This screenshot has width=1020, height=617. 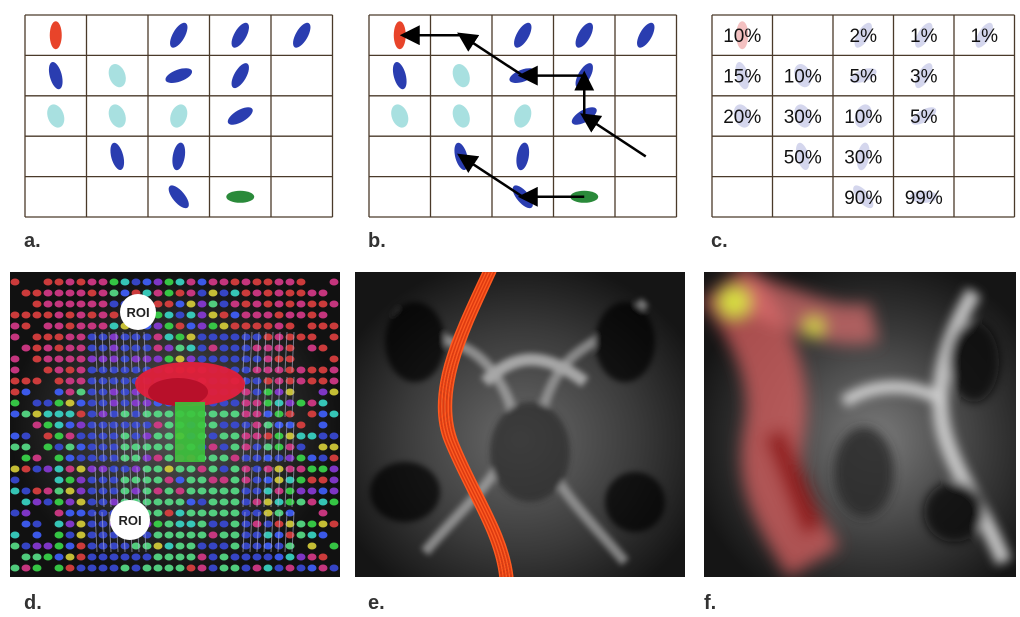 I want to click on probability-label: 2%, so click(x=864, y=36).